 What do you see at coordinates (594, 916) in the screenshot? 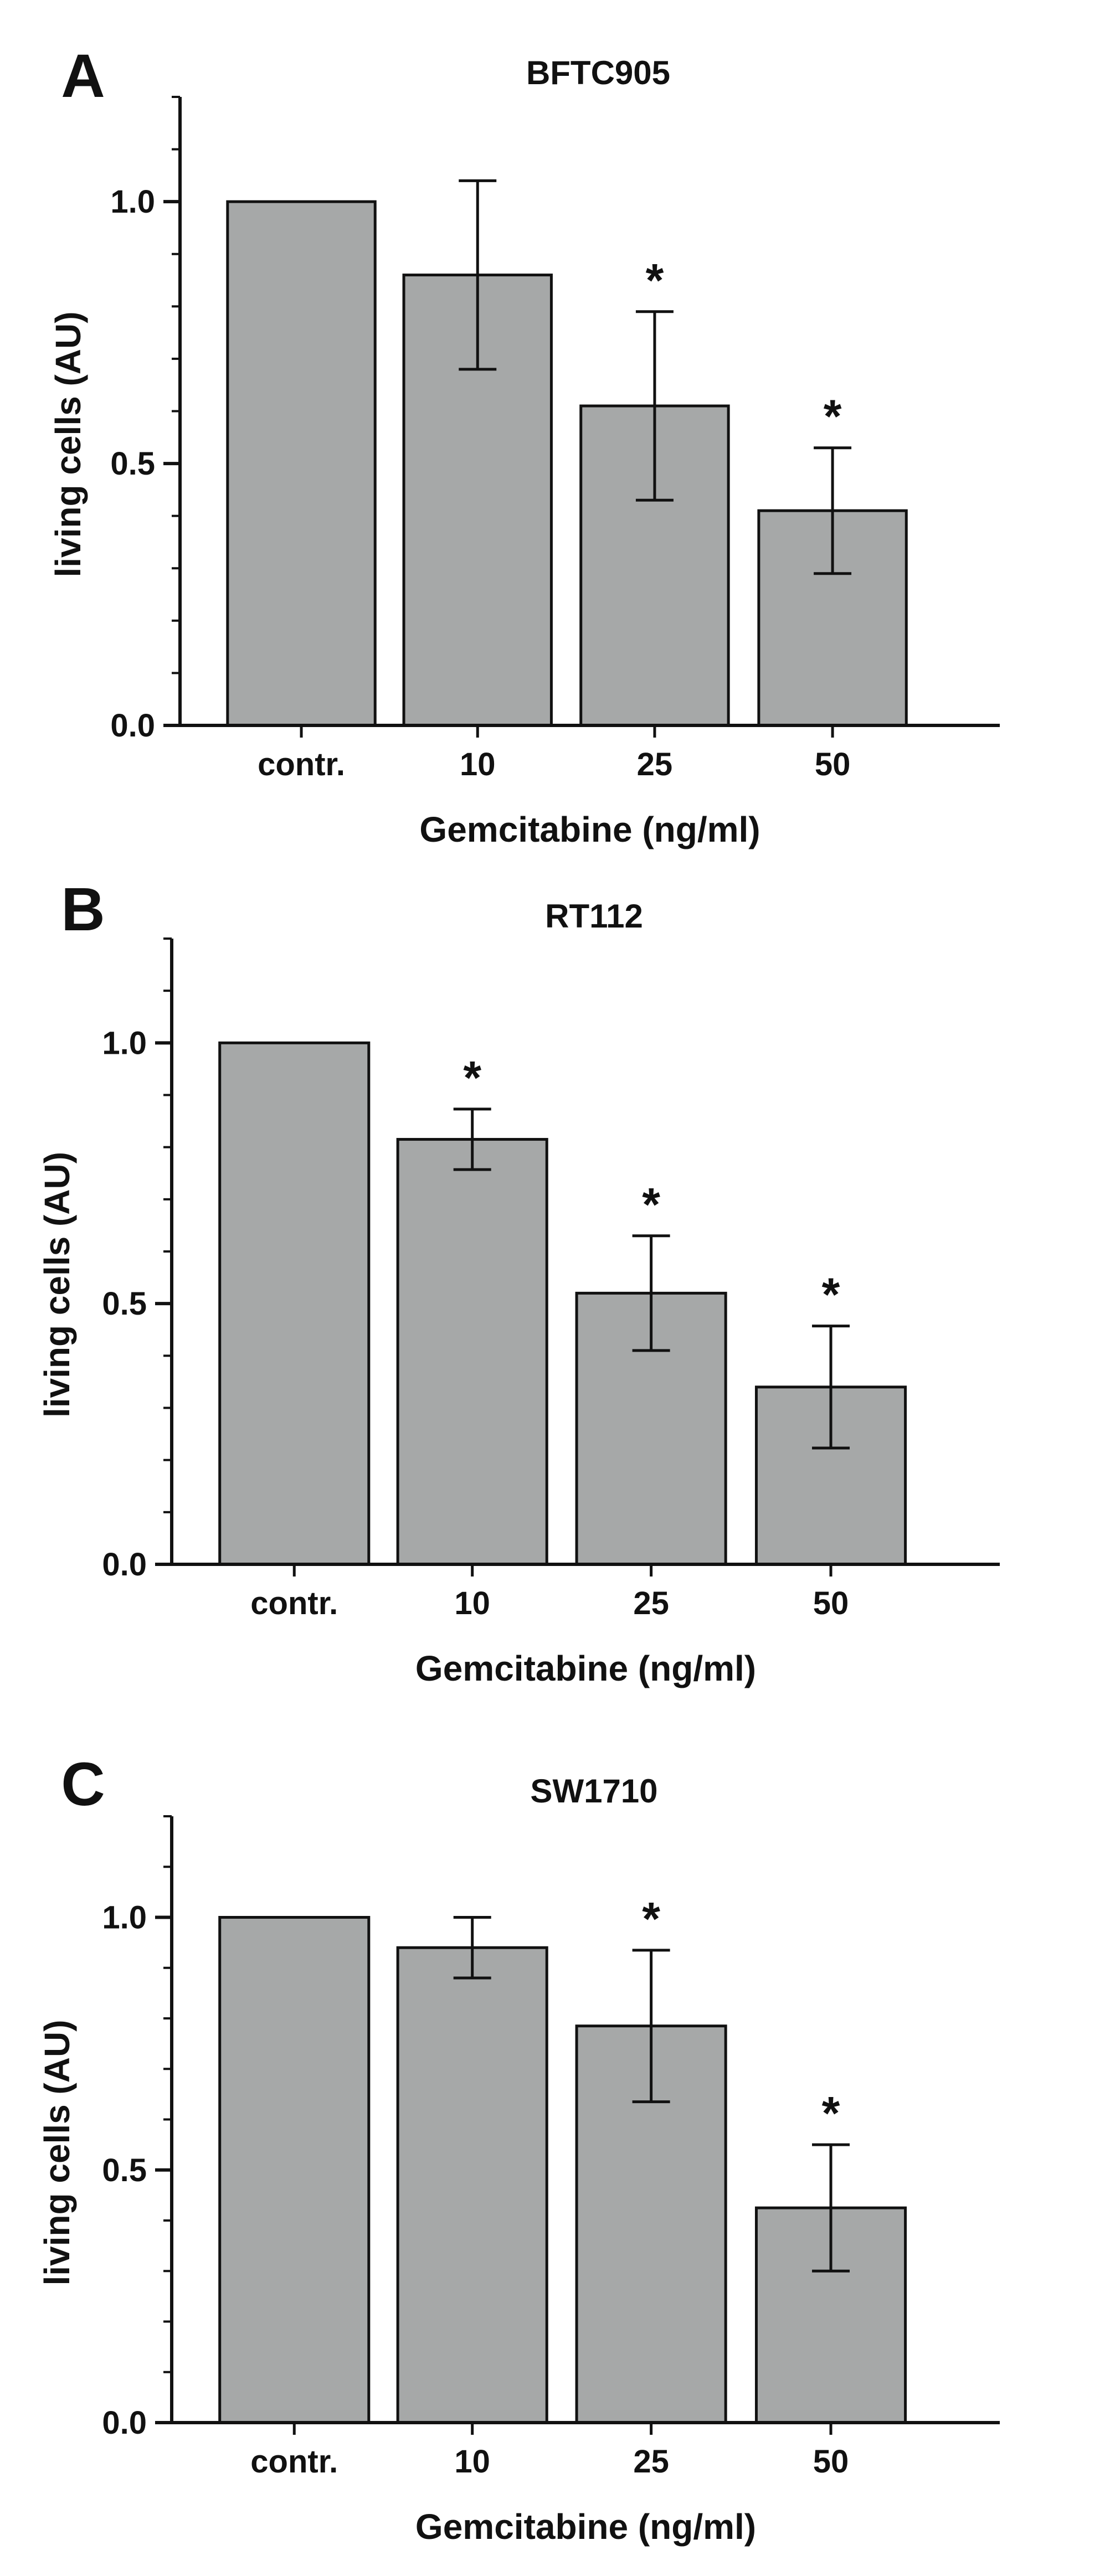
I see `chart-title: RT112` at bounding box center [594, 916].